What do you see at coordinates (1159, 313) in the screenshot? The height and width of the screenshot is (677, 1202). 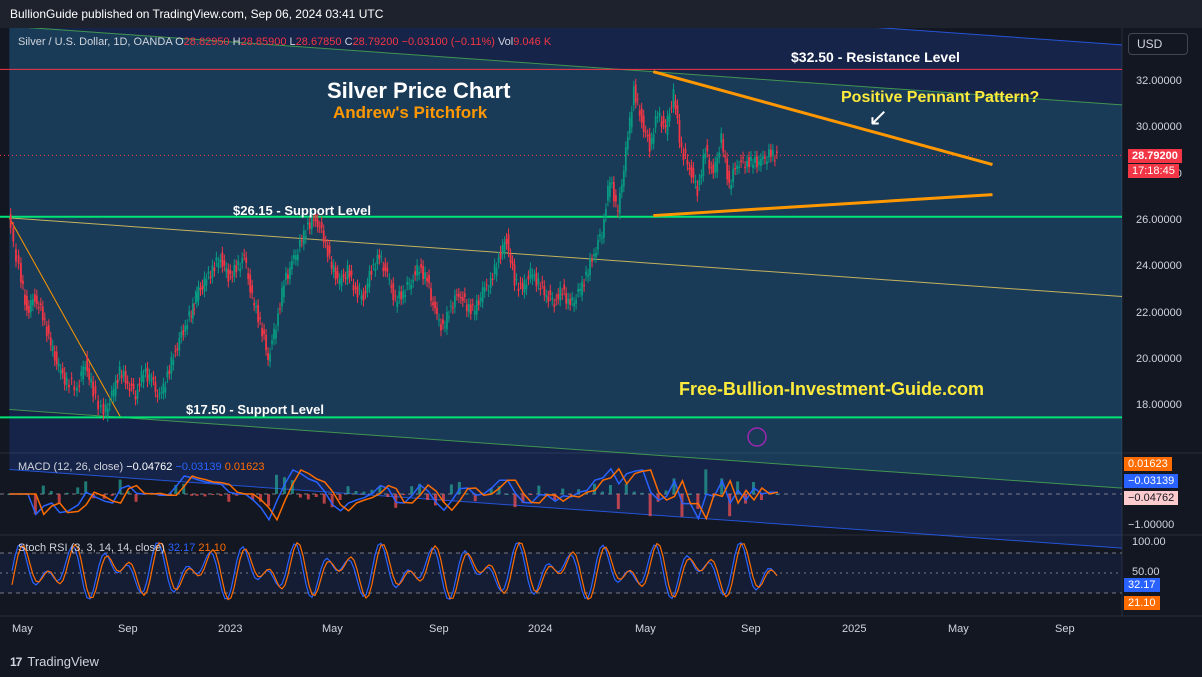 I see `y-tick-label: 22.00000` at bounding box center [1159, 313].